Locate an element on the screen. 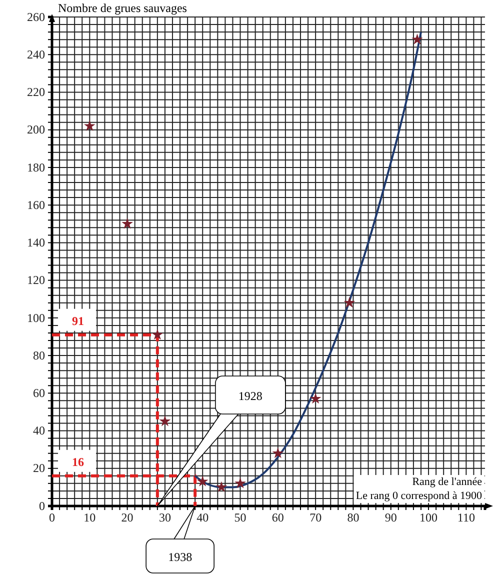 The height and width of the screenshot is (576, 502). y-tick-label: 180 is located at coordinates (36, 167).